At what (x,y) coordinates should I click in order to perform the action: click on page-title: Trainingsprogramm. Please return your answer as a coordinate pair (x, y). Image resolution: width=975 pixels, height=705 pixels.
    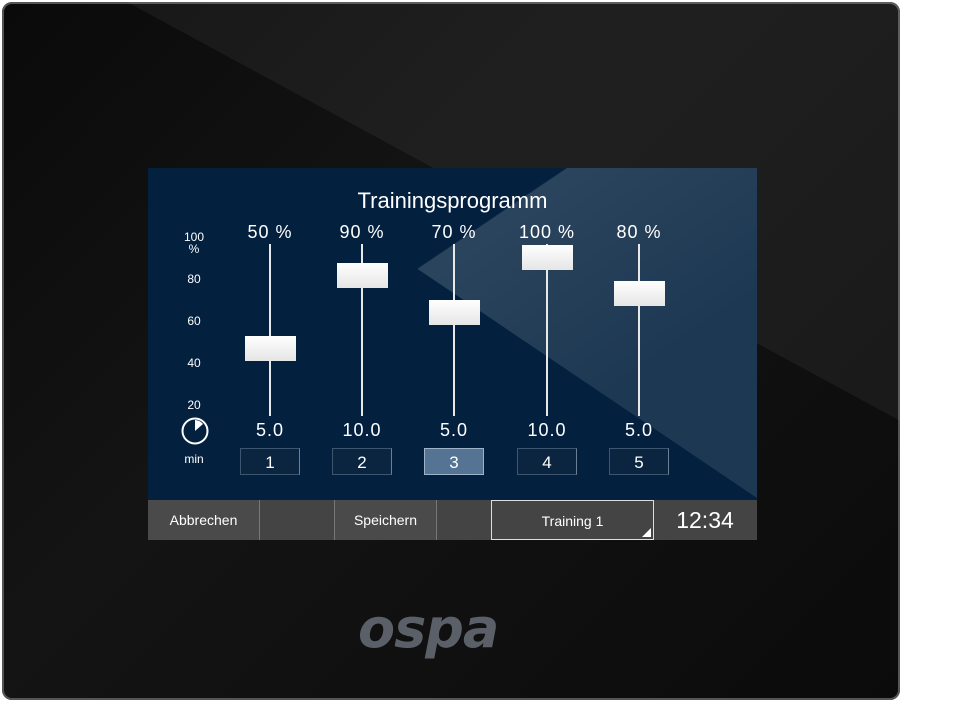
    Looking at the image, I should click on (452, 200).